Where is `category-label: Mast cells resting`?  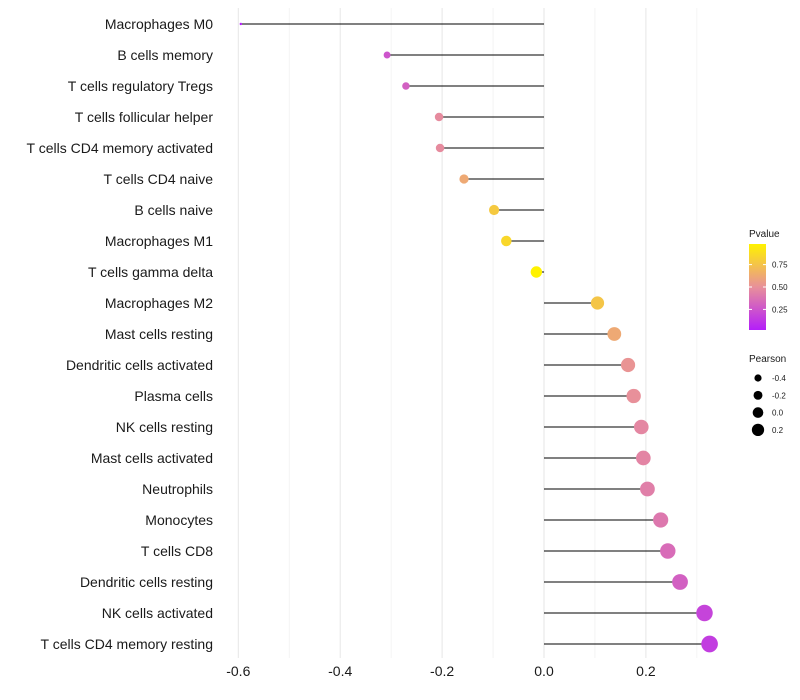
category-label: Mast cells resting is located at coordinates (159, 334).